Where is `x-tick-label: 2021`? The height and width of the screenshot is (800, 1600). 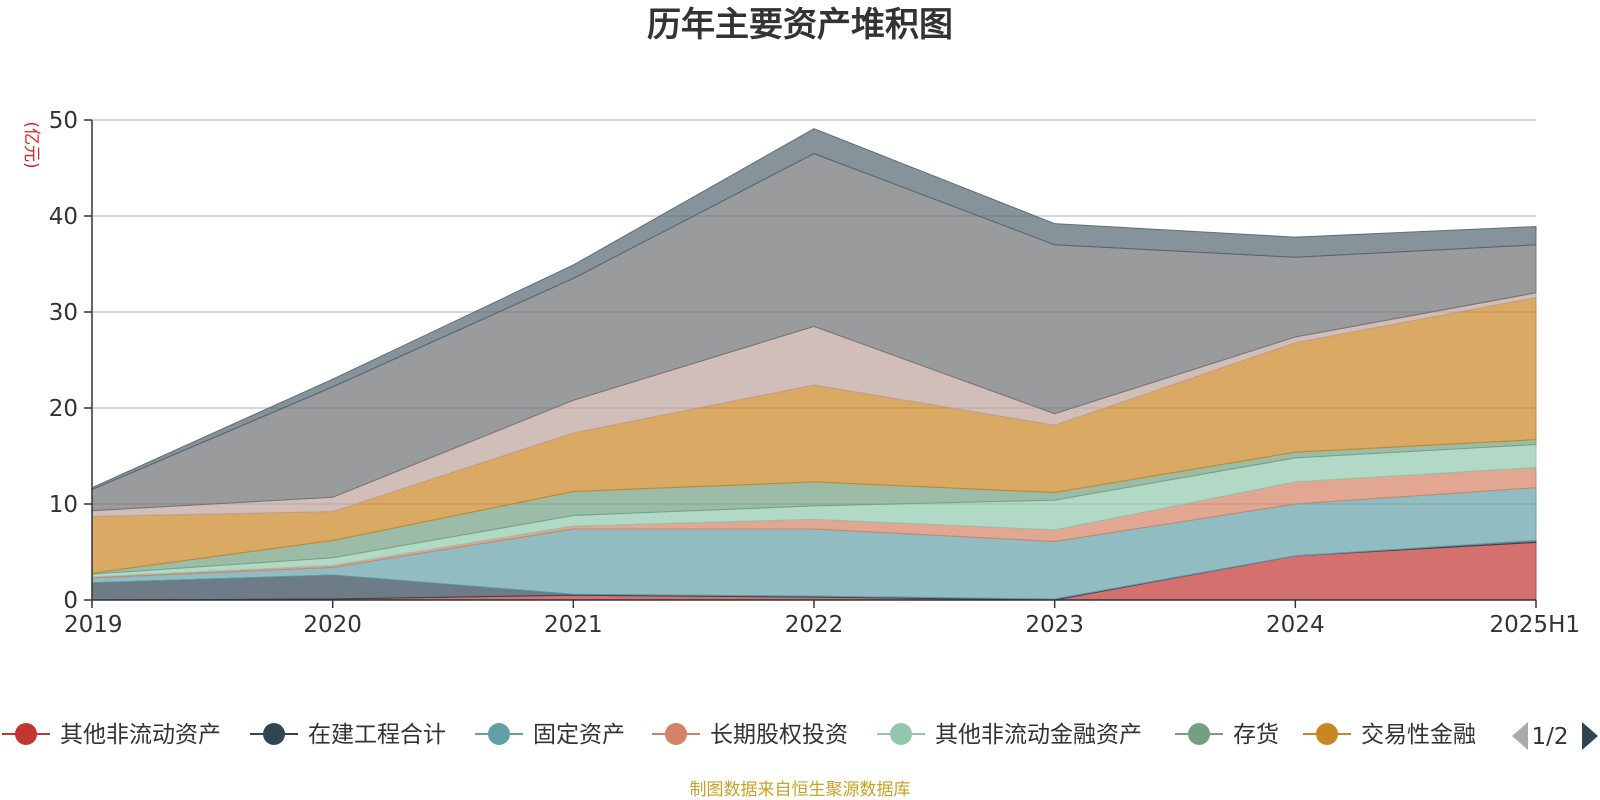 x-tick-label: 2021 is located at coordinates (573, 625).